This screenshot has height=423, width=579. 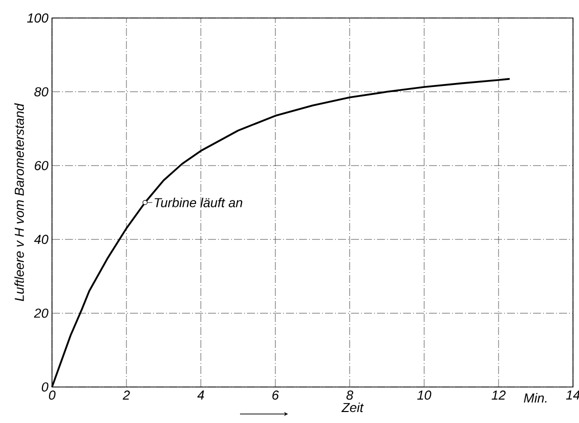 I want to click on x-tick-label: 12, so click(x=499, y=395).